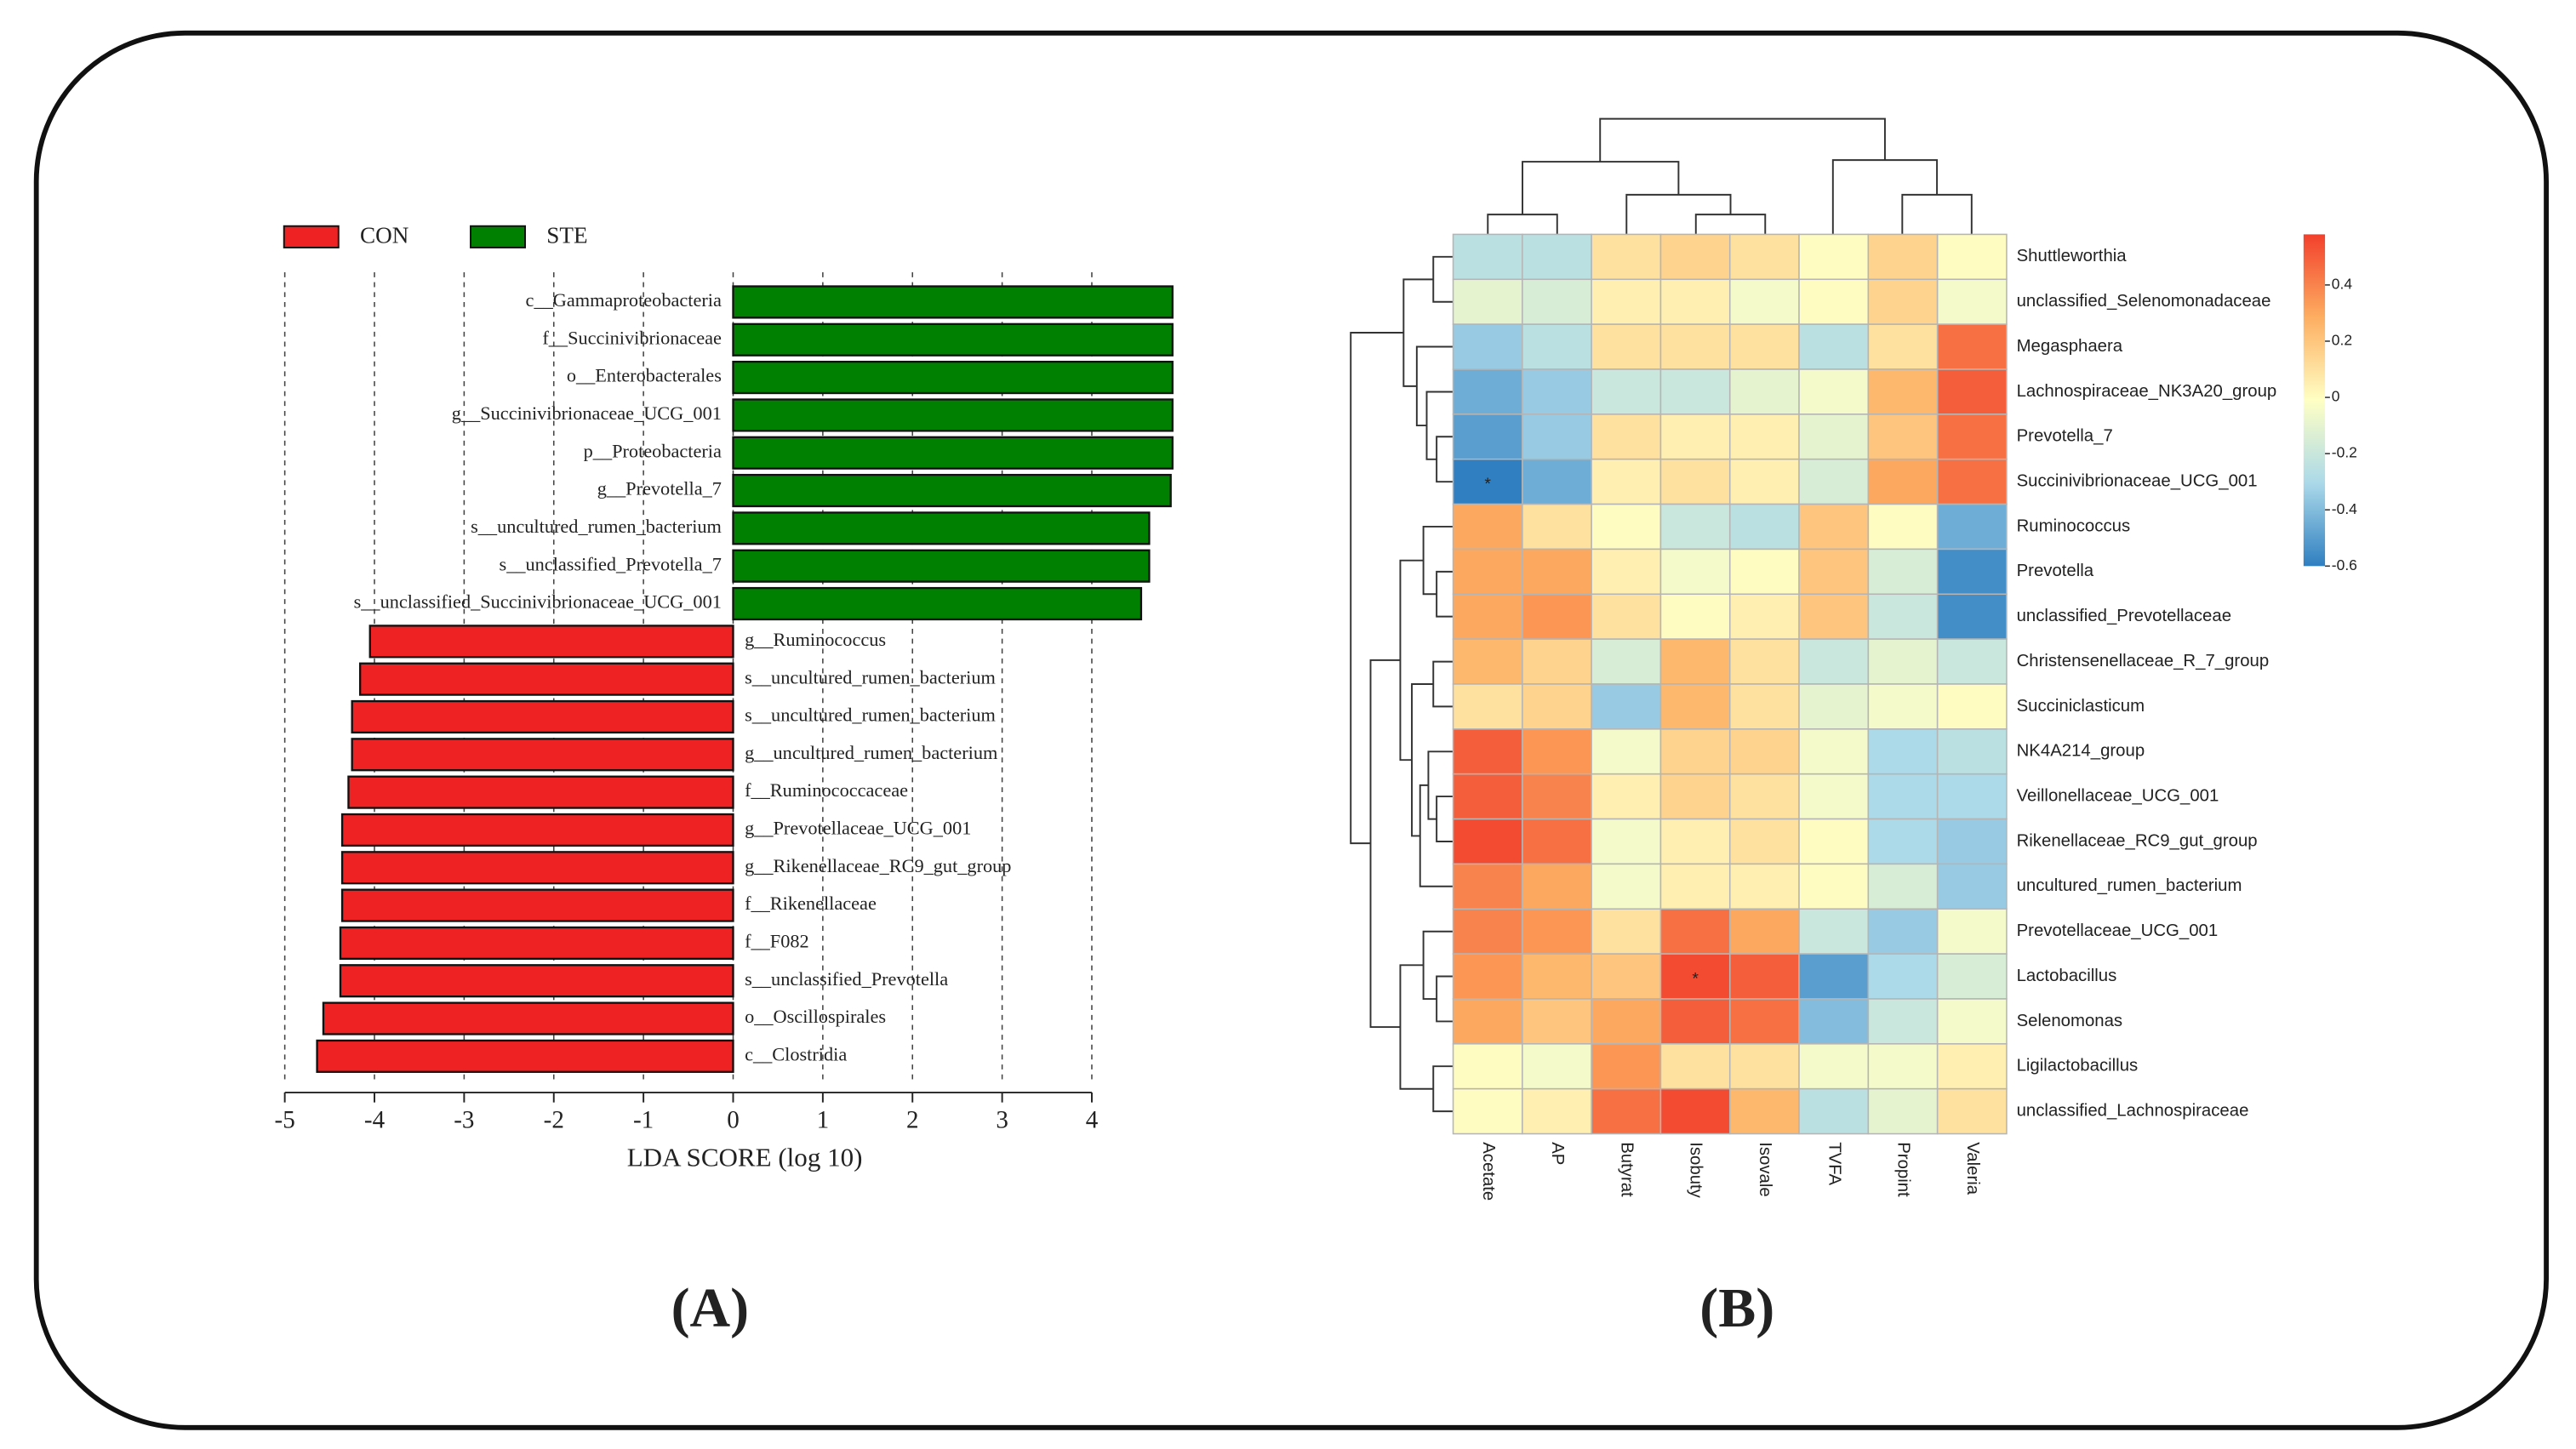 This screenshot has height=1449, width=2576. I want to click on colorbar-tick-label: -0.2, so click(2344, 453).